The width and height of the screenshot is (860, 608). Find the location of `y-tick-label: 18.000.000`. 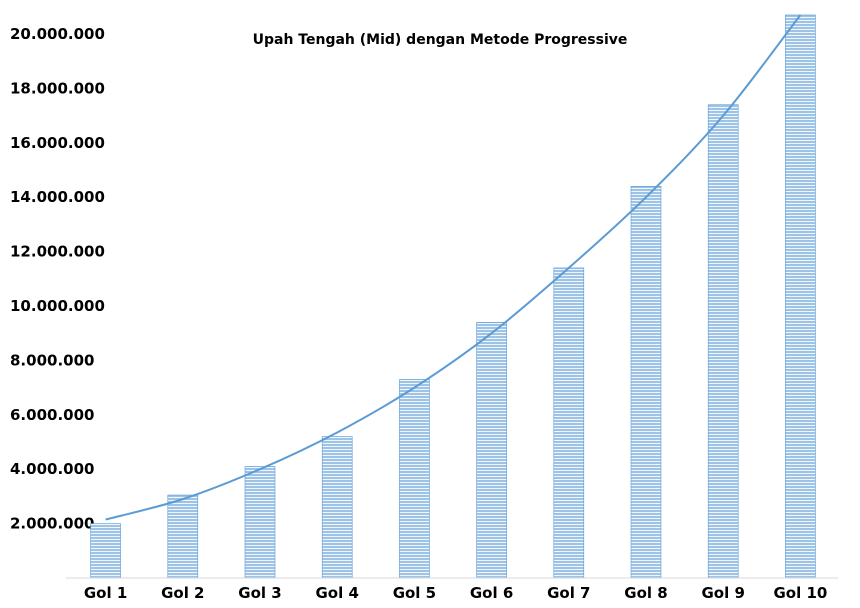

y-tick-label: 18.000.000 is located at coordinates (57, 88).